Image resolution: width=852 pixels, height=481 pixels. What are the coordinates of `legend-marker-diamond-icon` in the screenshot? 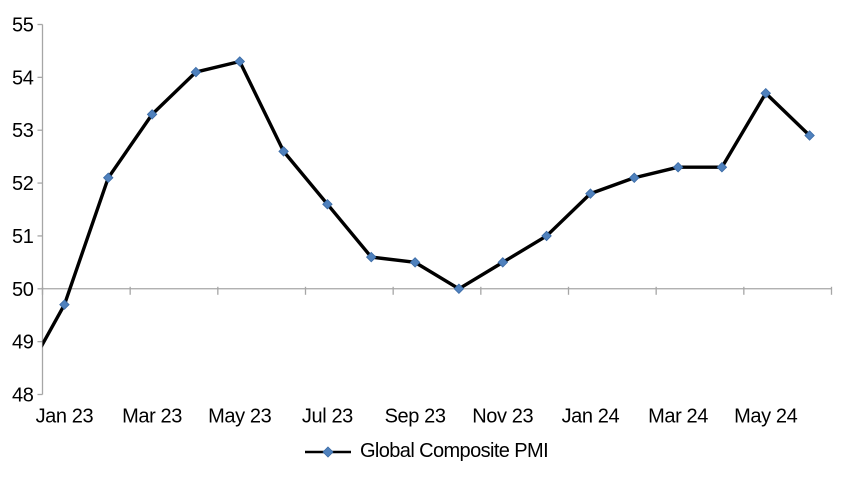 It's located at (328, 451).